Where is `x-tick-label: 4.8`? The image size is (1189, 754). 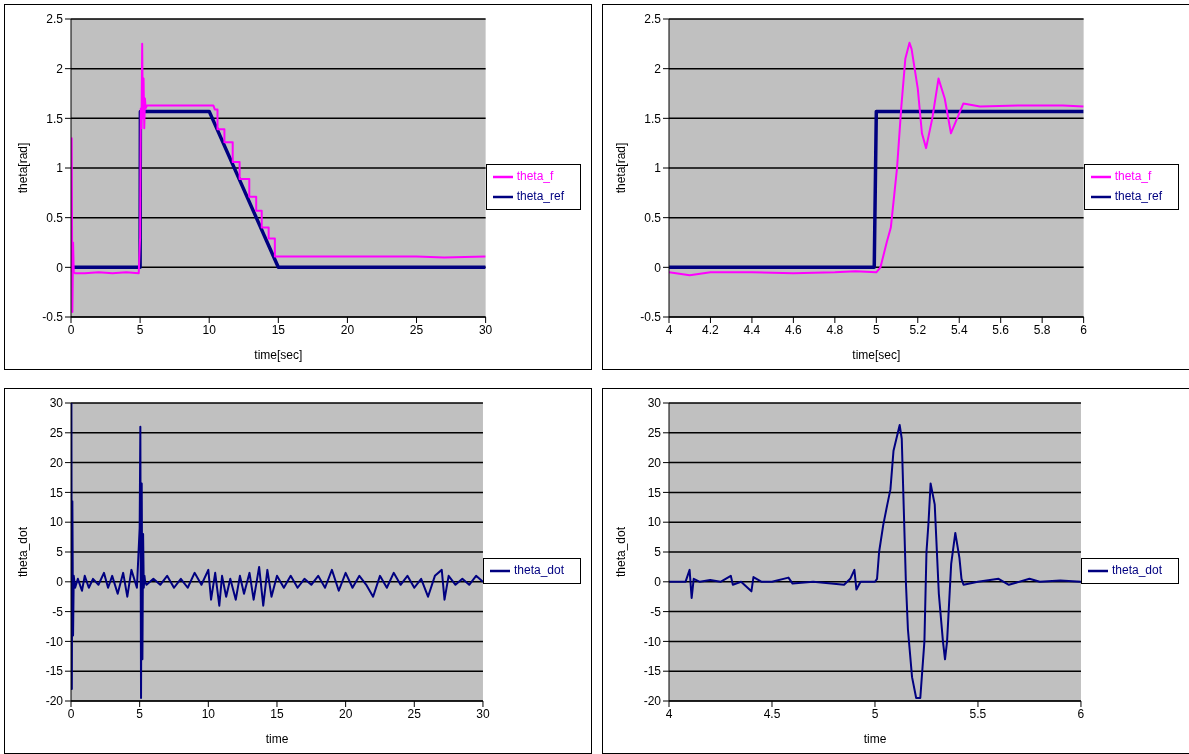
x-tick-label: 4.8 is located at coordinates (835, 329).